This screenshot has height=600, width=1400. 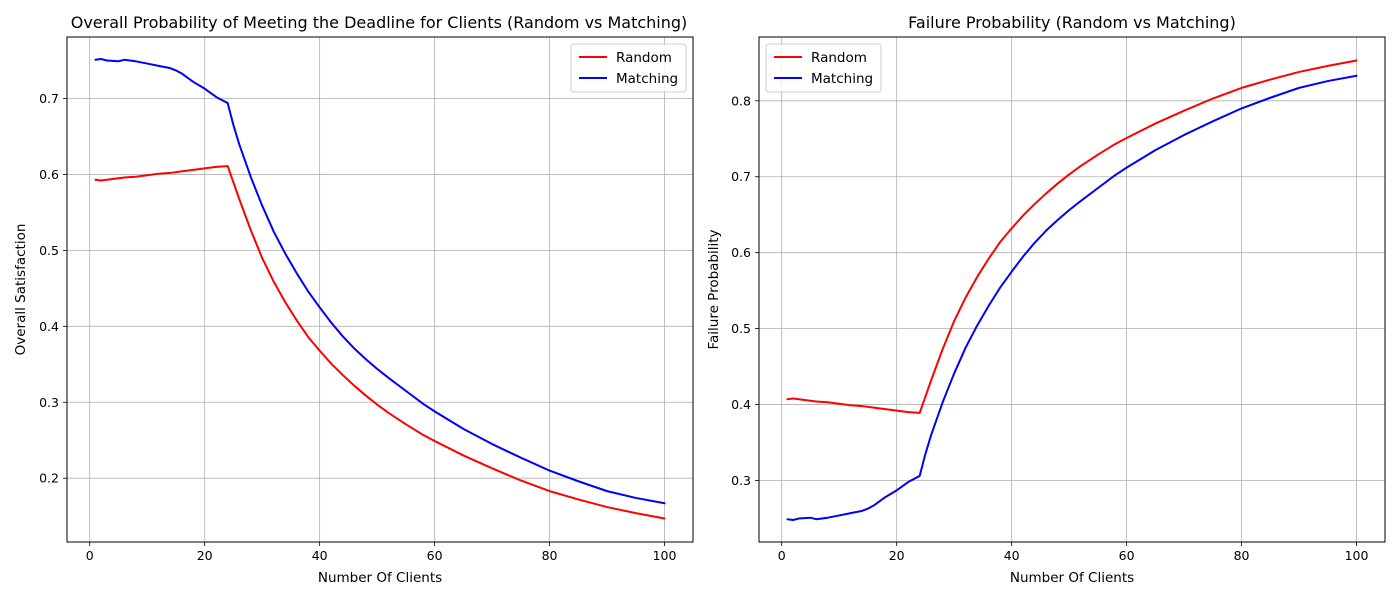 What do you see at coordinates (49, 478) in the screenshot?
I see `y-tick-label: 0.2` at bounding box center [49, 478].